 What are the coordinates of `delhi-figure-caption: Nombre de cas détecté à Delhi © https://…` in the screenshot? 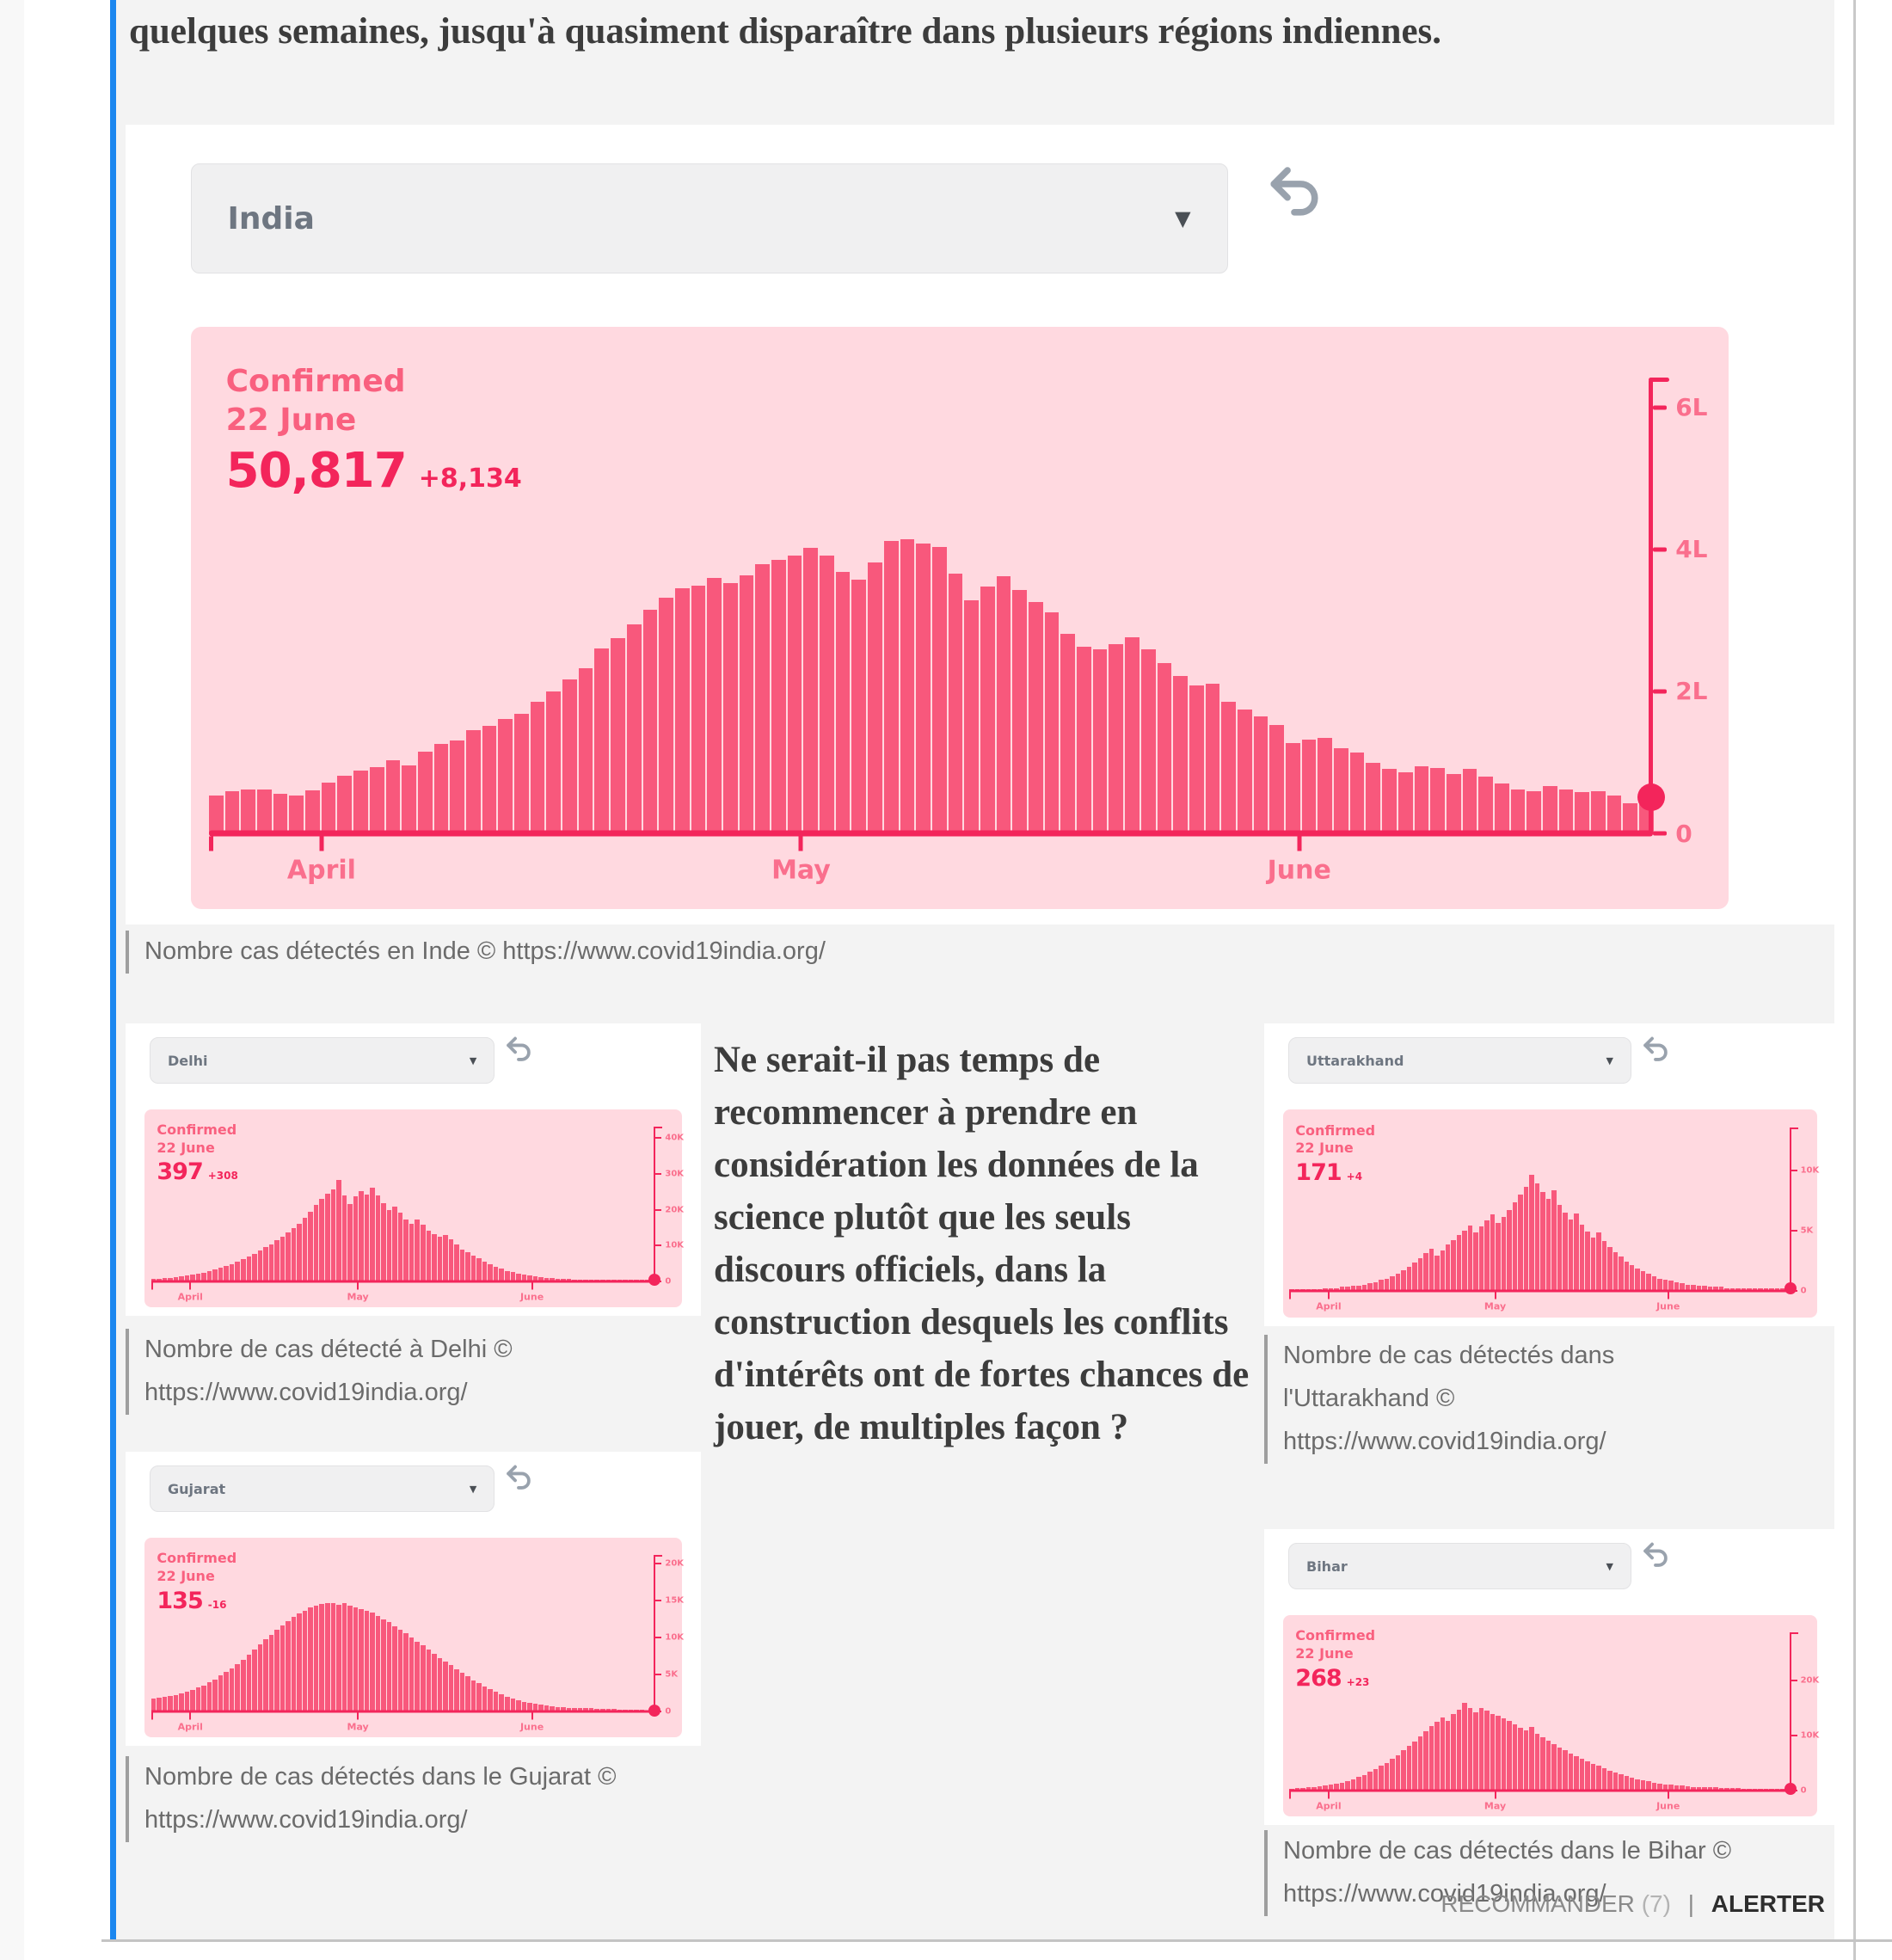 It's located at (392, 1372).